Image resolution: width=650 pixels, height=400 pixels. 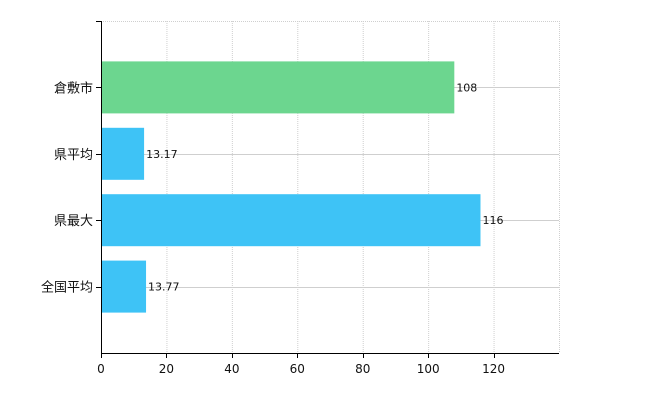 What do you see at coordinates (166, 369) in the screenshot?
I see `x-tick-label: 20` at bounding box center [166, 369].